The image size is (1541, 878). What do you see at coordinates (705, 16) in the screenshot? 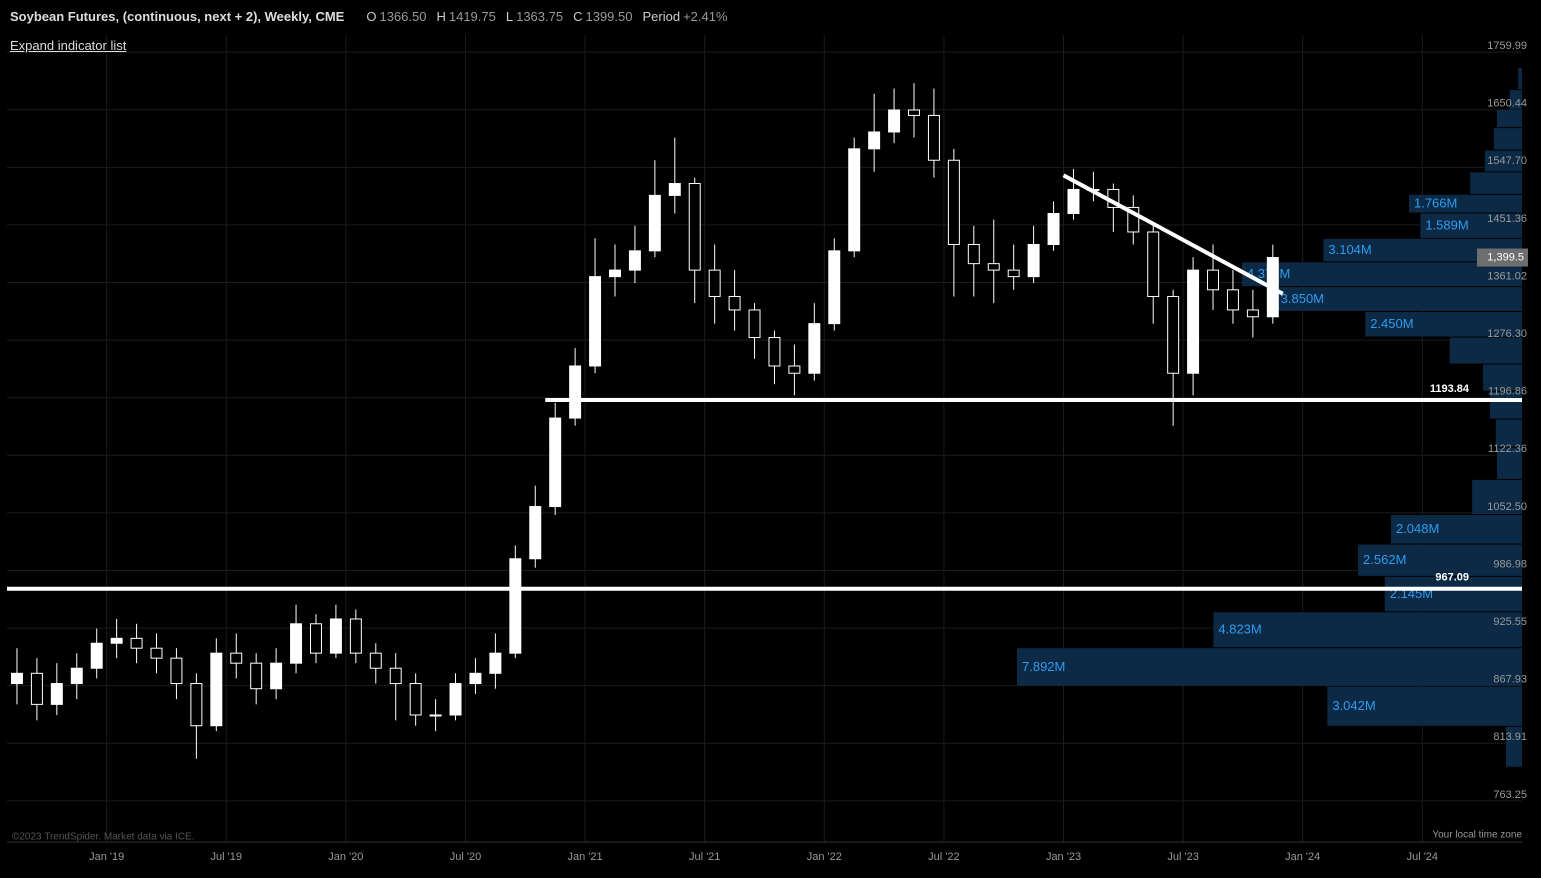
I see `stat-value: +2.41%` at bounding box center [705, 16].